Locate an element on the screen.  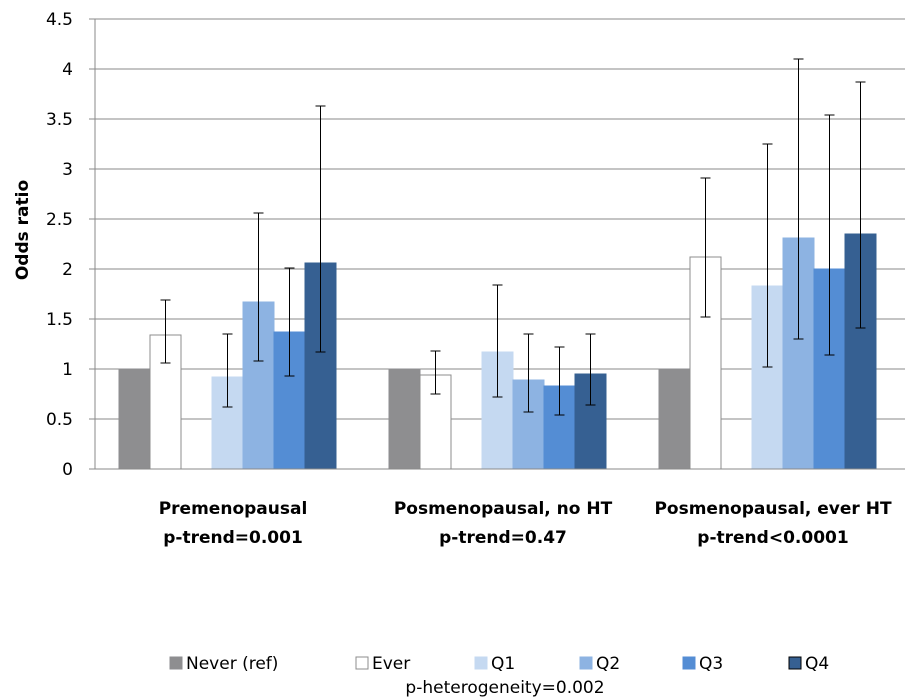
y-axis-ticks: 0 0.5 1 1.5 2 2.5 3 3.5 4 4.5 is located at coordinates (59, 245).